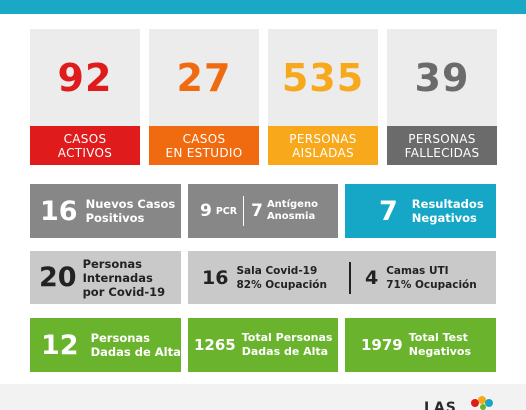  I want to click on stat-label: CASOS ACTIVOS, so click(85, 145).